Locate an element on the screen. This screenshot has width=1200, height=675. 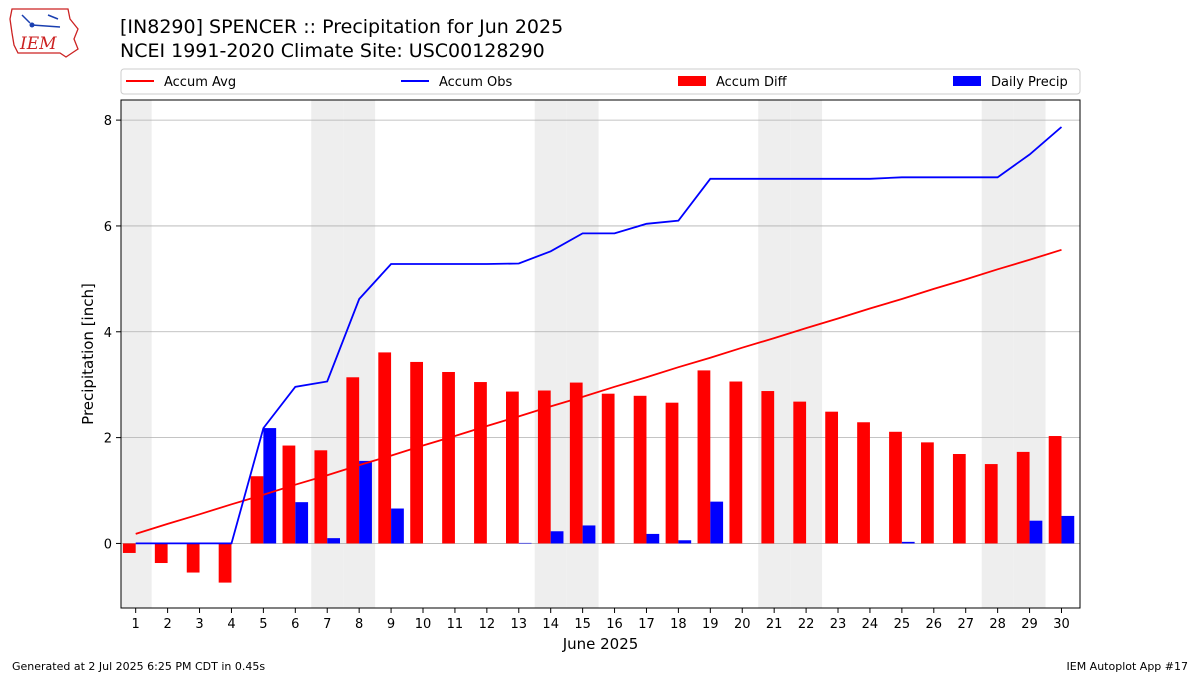
x-tick-label: 14 is located at coordinates (550, 624).